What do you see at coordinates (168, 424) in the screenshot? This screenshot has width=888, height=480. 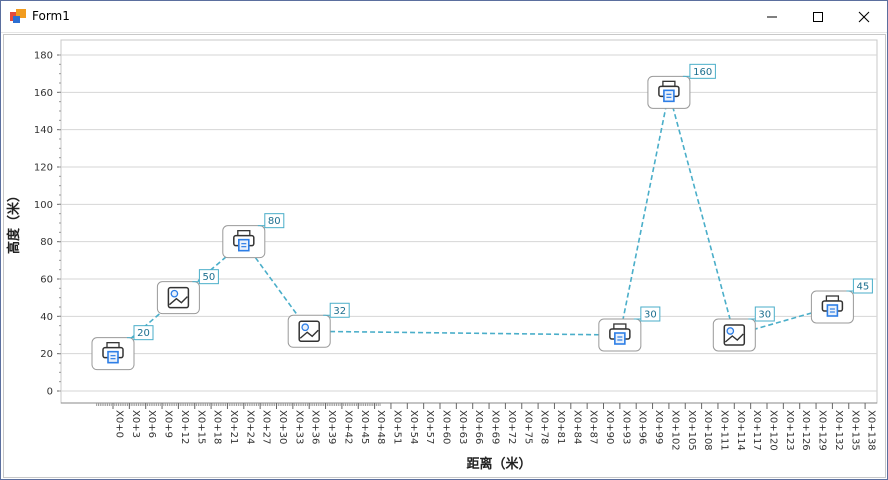 I see `x-tick-label: X0+9` at bounding box center [168, 424].